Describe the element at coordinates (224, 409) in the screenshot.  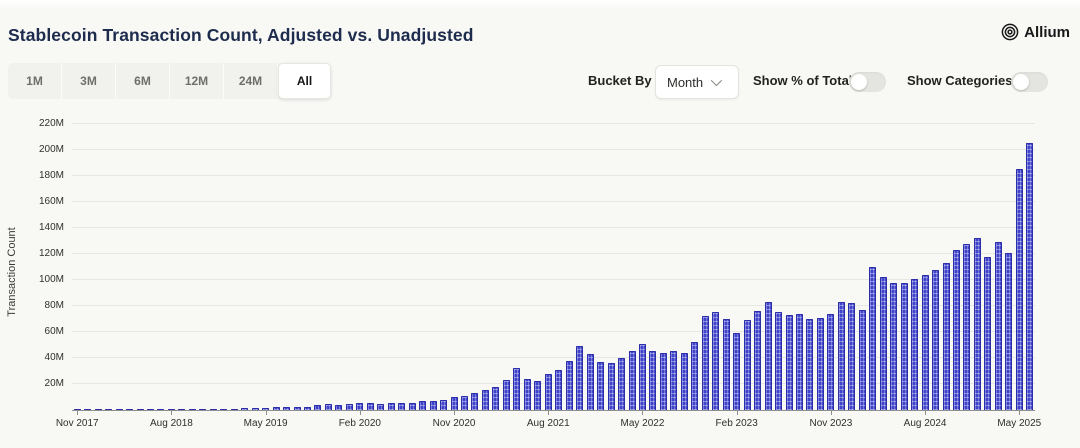
I see `bar-jan-2019` at that location.